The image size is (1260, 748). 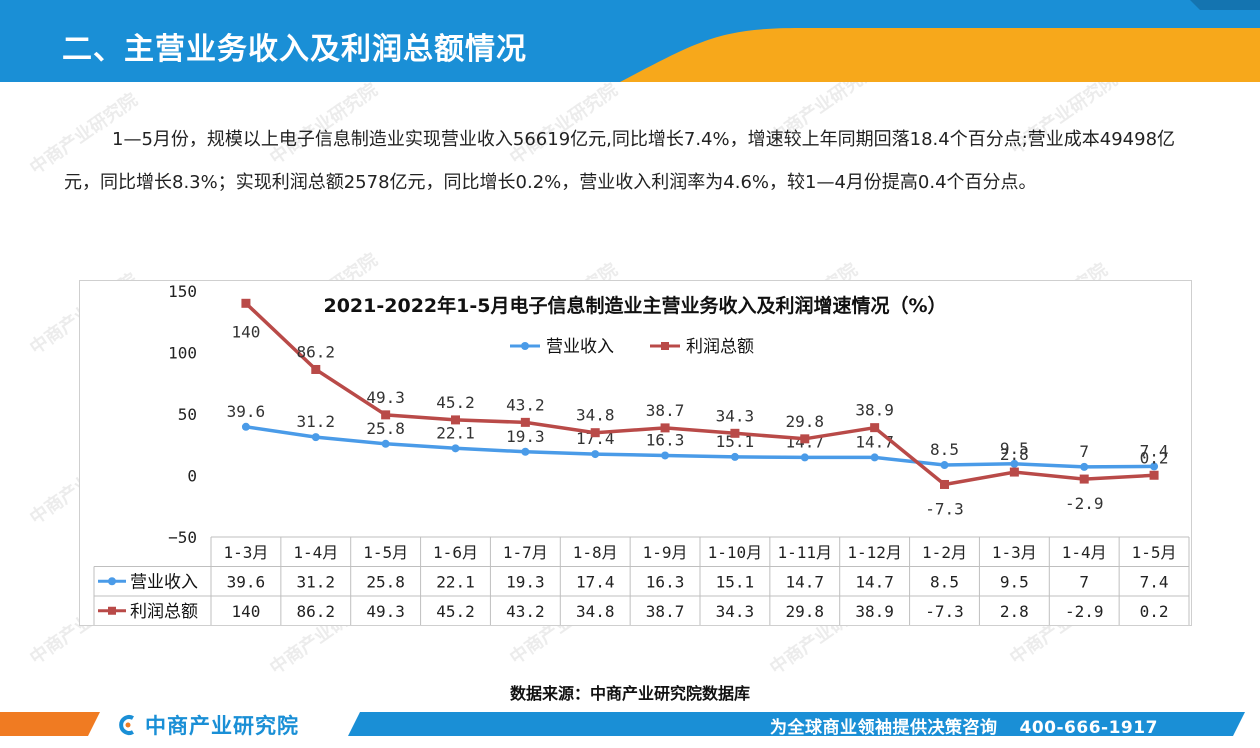 What do you see at coordinates (595, 415) in the screenshot?
I see `data-label: 34.8` at bounding box center [595, 415].